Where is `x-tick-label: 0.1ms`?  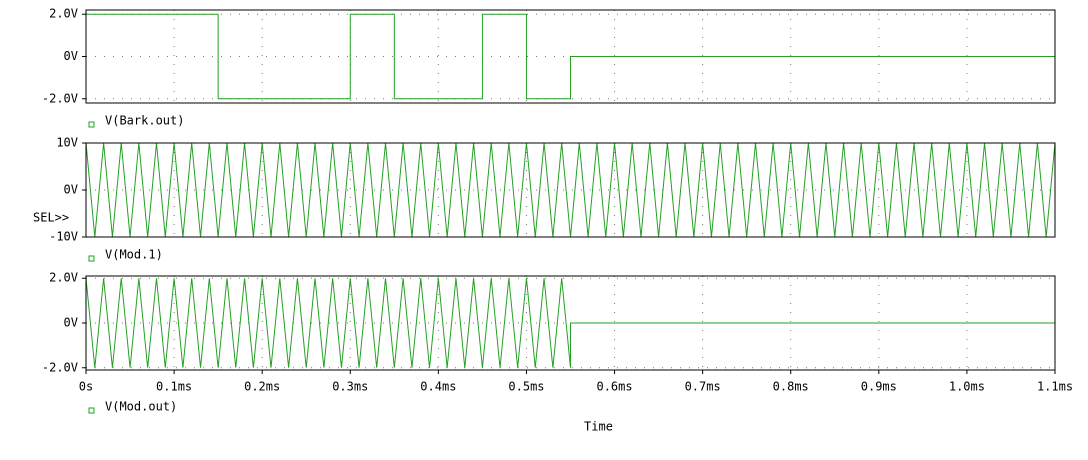 x-tick-label: 0.1ms is located at coordinates (174, 387).